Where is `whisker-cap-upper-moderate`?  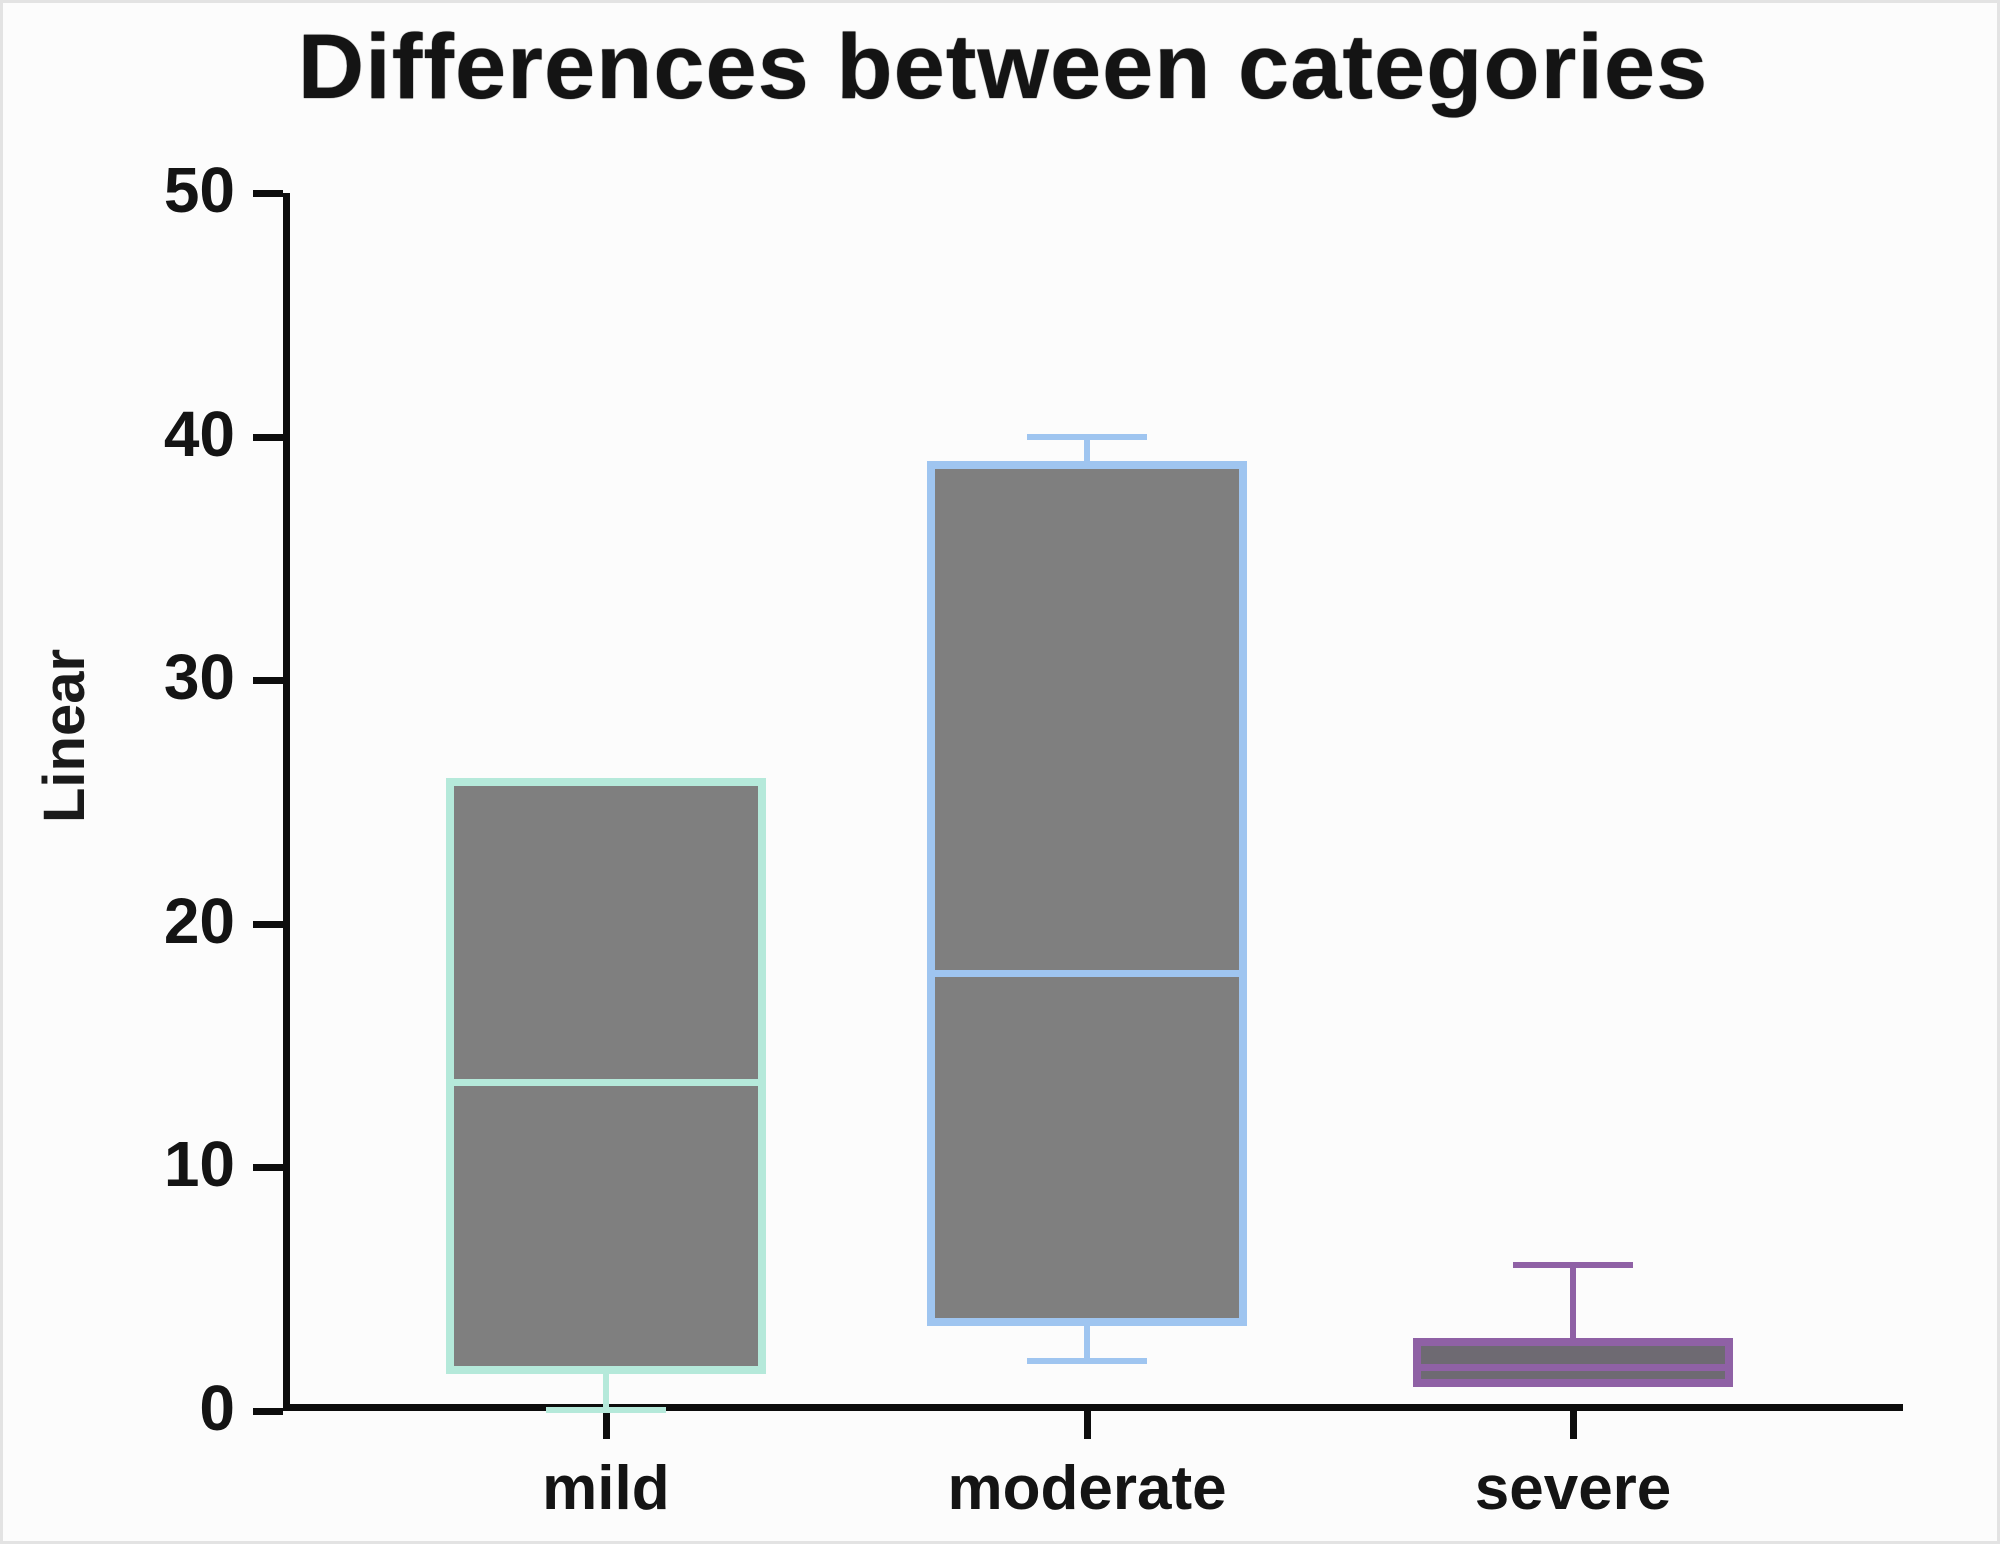 whisker-cap-upper-moderate is located at coordinates (1087, 436).